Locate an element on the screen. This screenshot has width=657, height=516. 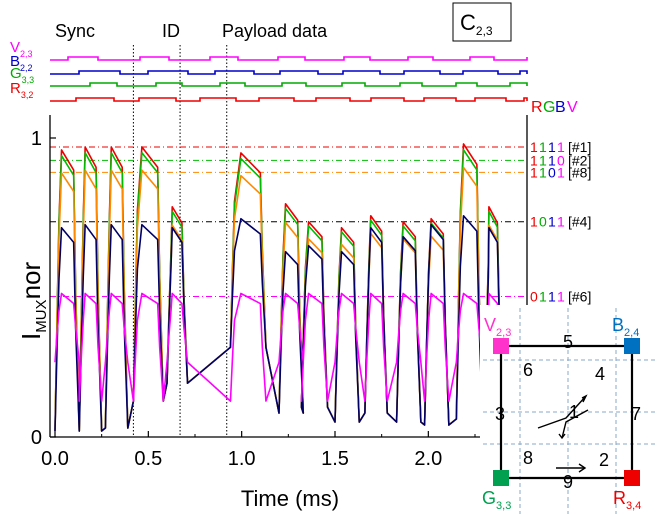
inset-diagram: V2,3 B2,4 G3,3 R3,4 1 2 3 4 5 6 7 8 9 is located at coordinates (568, 410).